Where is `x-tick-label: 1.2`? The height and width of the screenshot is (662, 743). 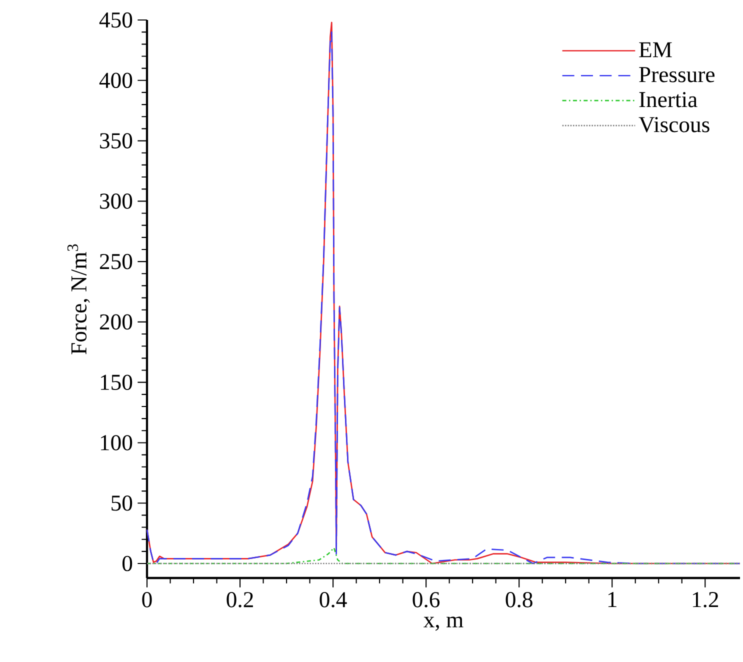
x-tick-label: 1.2 is located at coordinates (705, 600).